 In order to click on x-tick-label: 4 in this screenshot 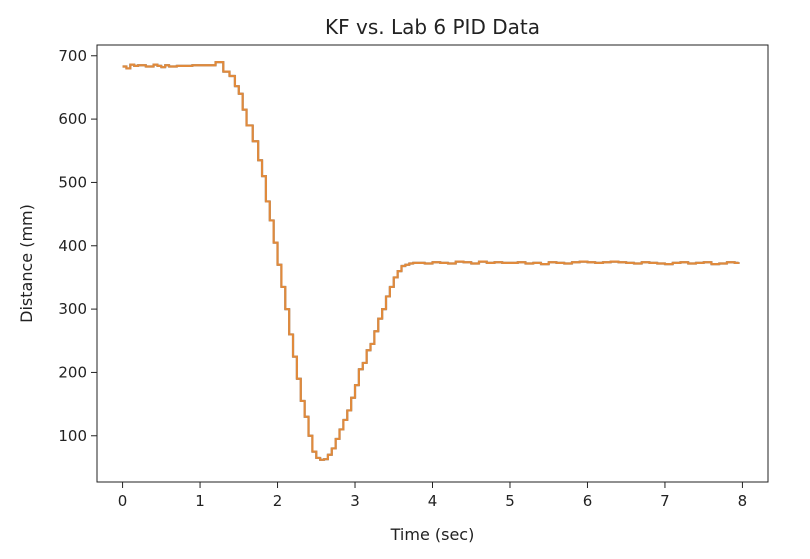, I will do `click(433, 501)`.